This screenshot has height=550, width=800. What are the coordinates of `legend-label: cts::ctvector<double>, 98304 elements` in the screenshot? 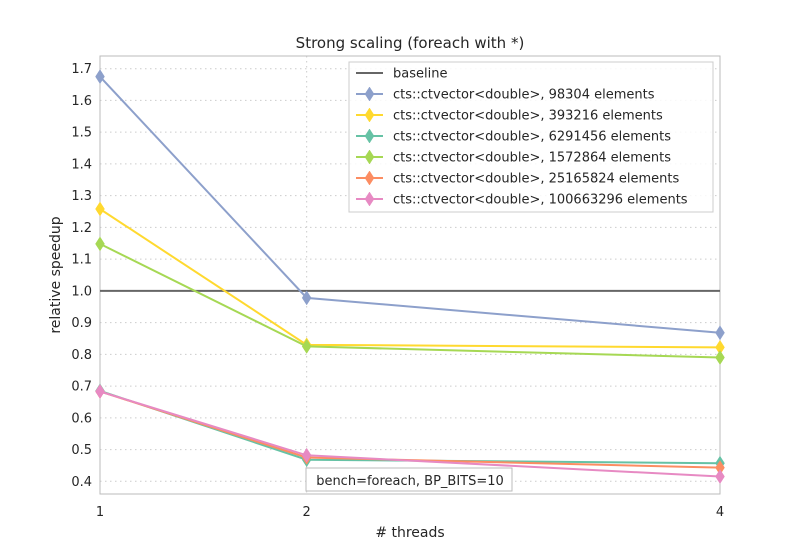 It's located at (524, 95).